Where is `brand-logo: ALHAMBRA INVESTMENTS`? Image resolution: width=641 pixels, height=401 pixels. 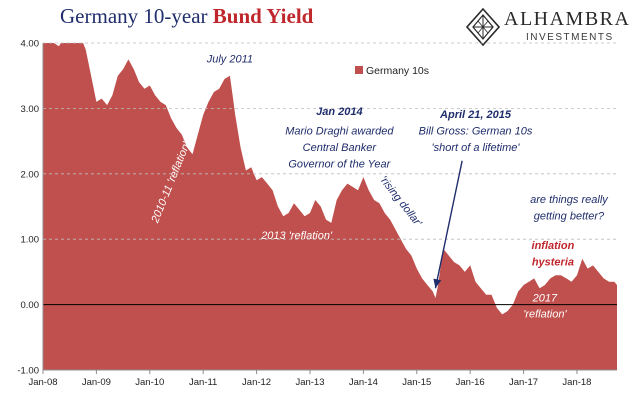 brand-logo: ALHAMBRA INVESTMENTS is located at coordinates (552, 28).